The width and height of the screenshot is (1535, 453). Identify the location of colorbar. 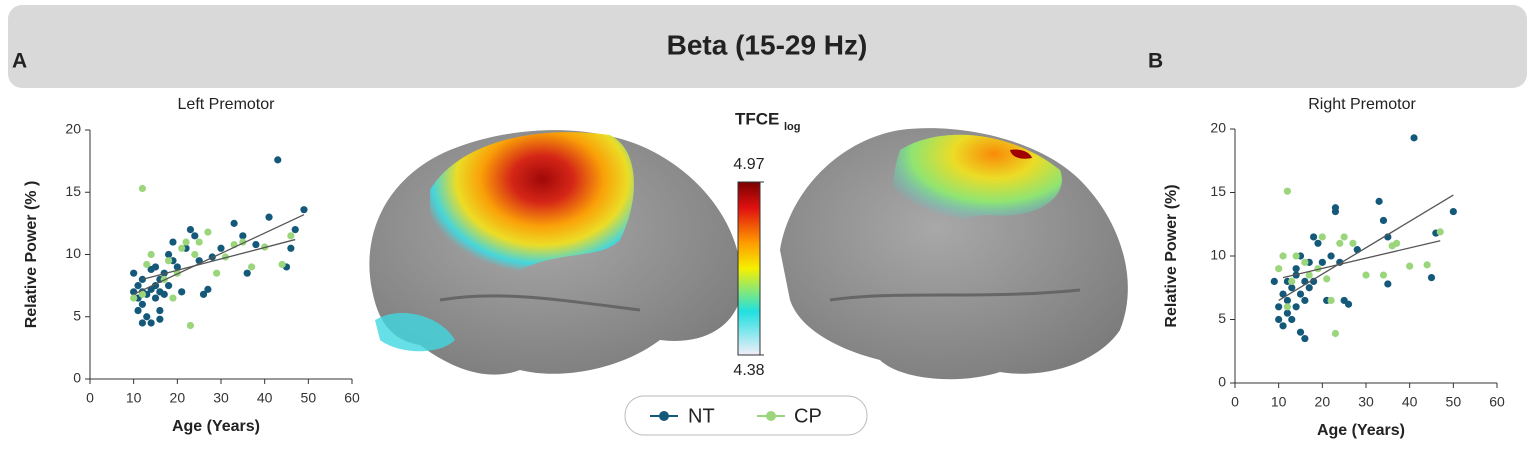
(749, 268).